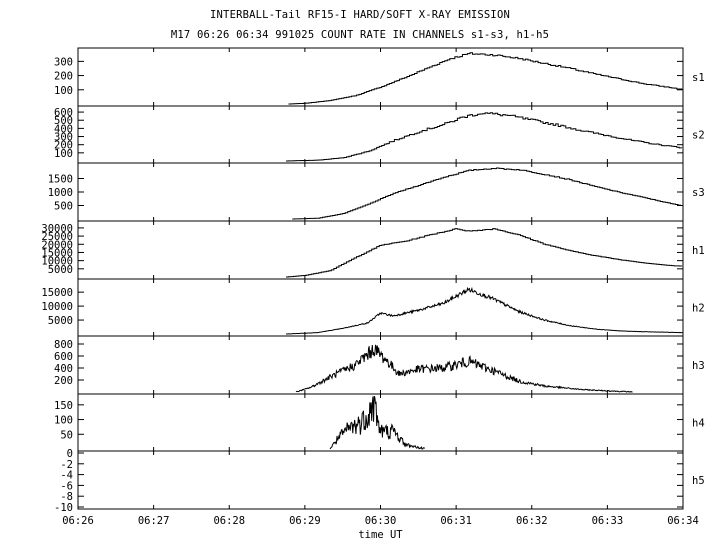 This screenshot has width=720, height=550. I want to click on y-tick-label-h5: -10, so click(63, 508).